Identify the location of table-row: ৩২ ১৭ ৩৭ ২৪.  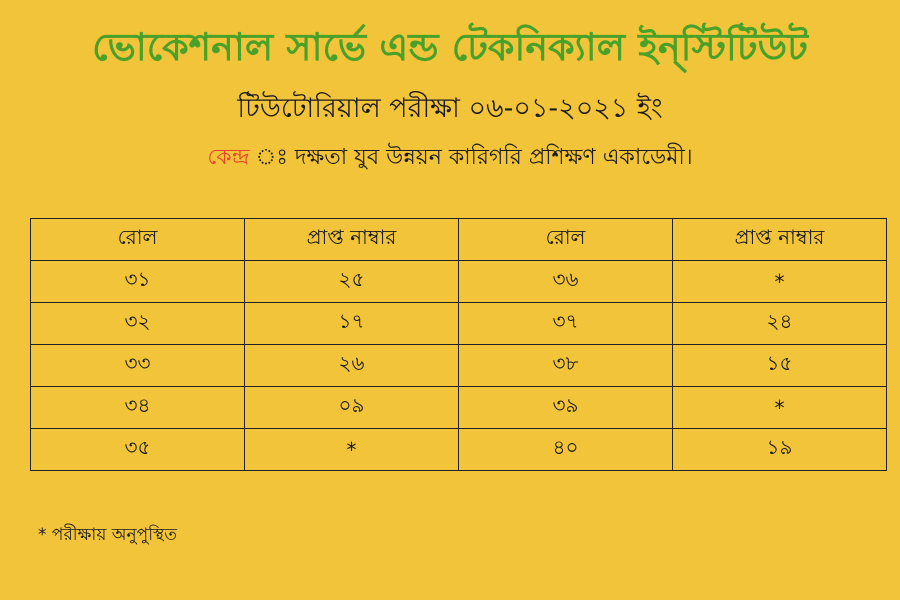
(458, 323).